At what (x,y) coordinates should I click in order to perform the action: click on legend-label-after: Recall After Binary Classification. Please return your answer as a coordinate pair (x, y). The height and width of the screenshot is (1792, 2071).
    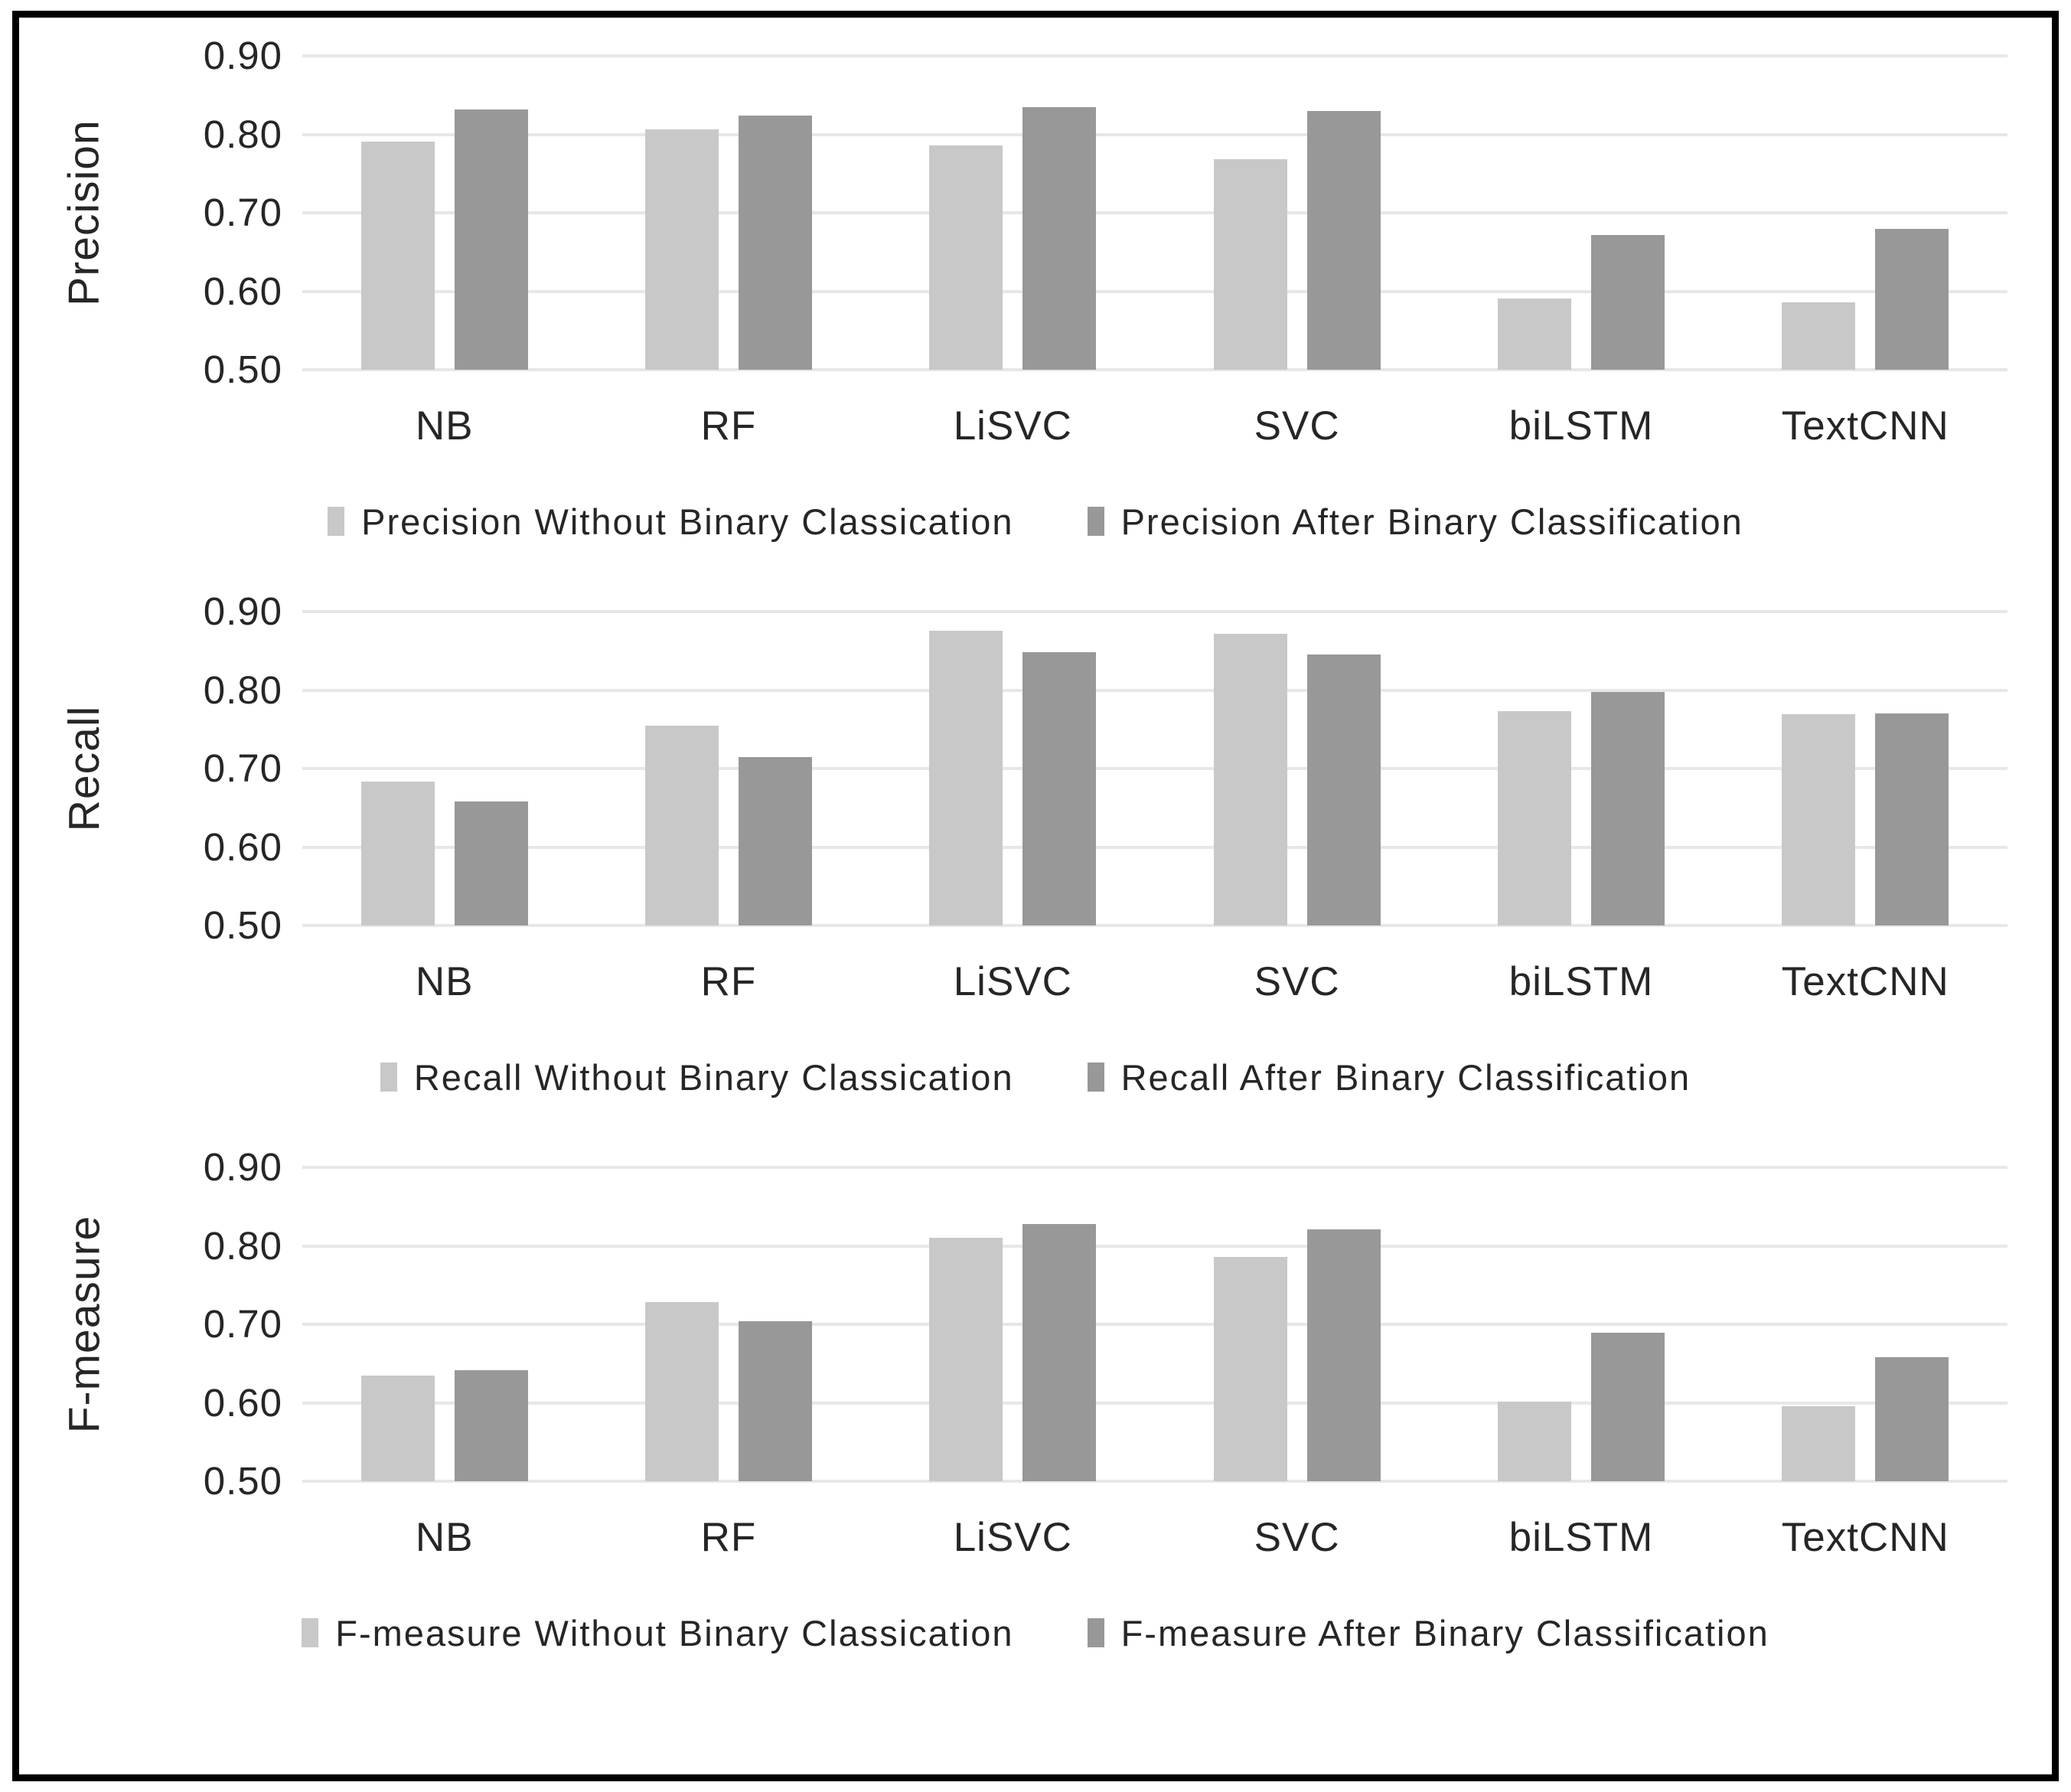
    Looking at the image, I should click on (1405, 1077).